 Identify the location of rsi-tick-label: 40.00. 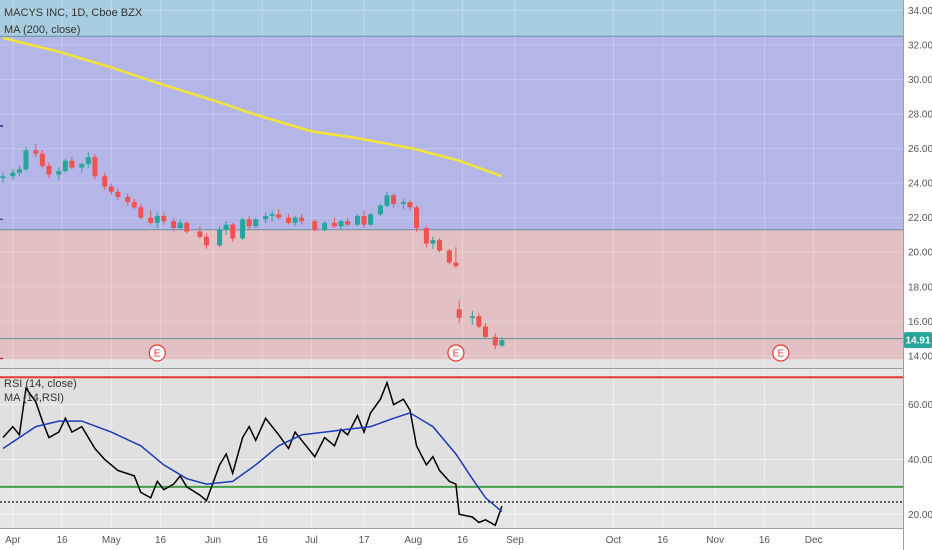
(920, 460).